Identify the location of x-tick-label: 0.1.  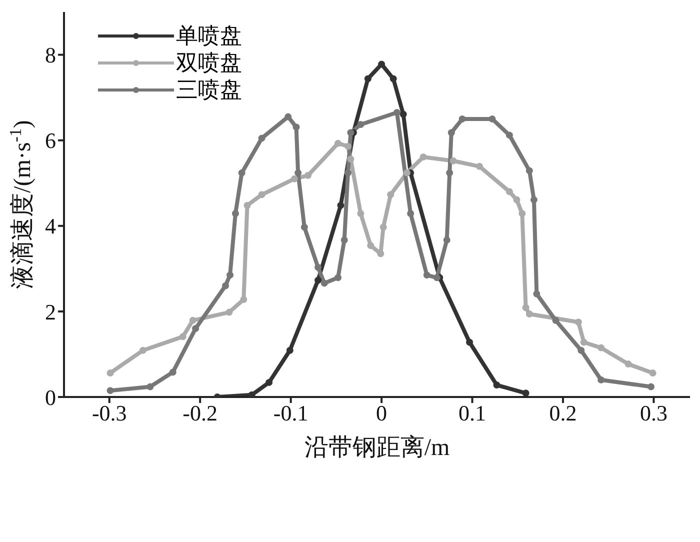
(472, 413).